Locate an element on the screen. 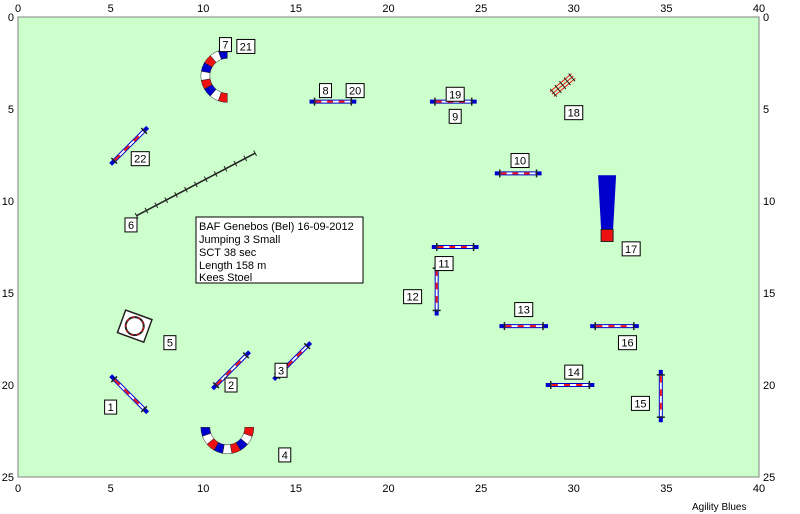  info-line-event: BAF Genebos (Bel) 16-09-2012 is located at coordinates (276, 227).